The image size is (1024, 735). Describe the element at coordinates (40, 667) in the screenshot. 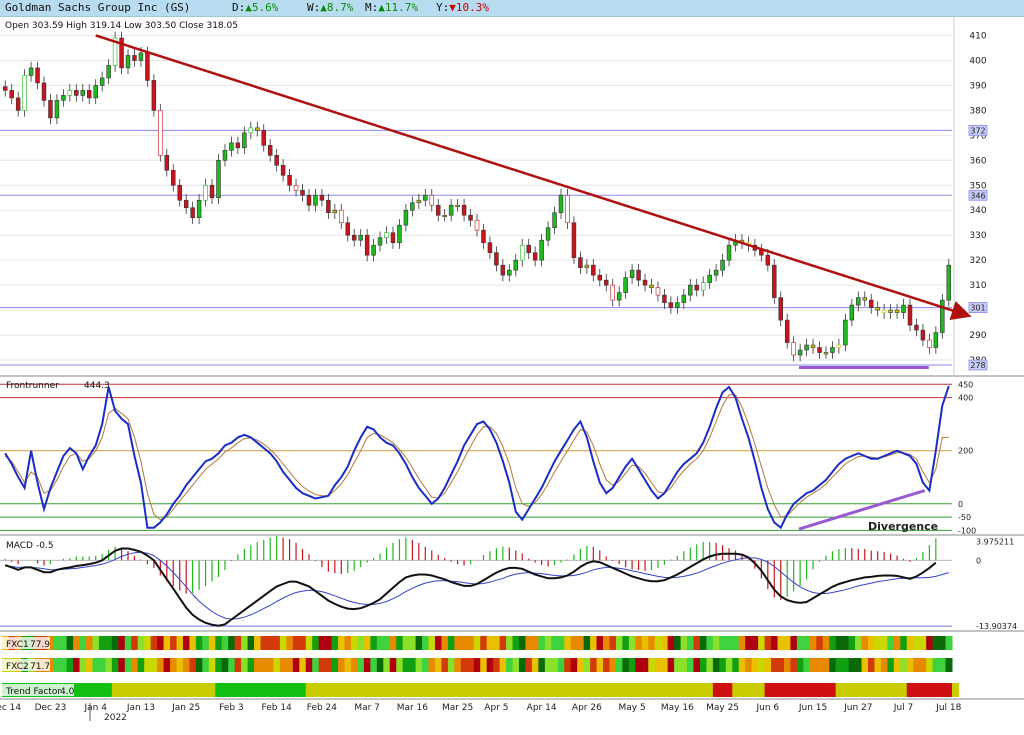

I see `fxc2-value: 71.7` at that location.